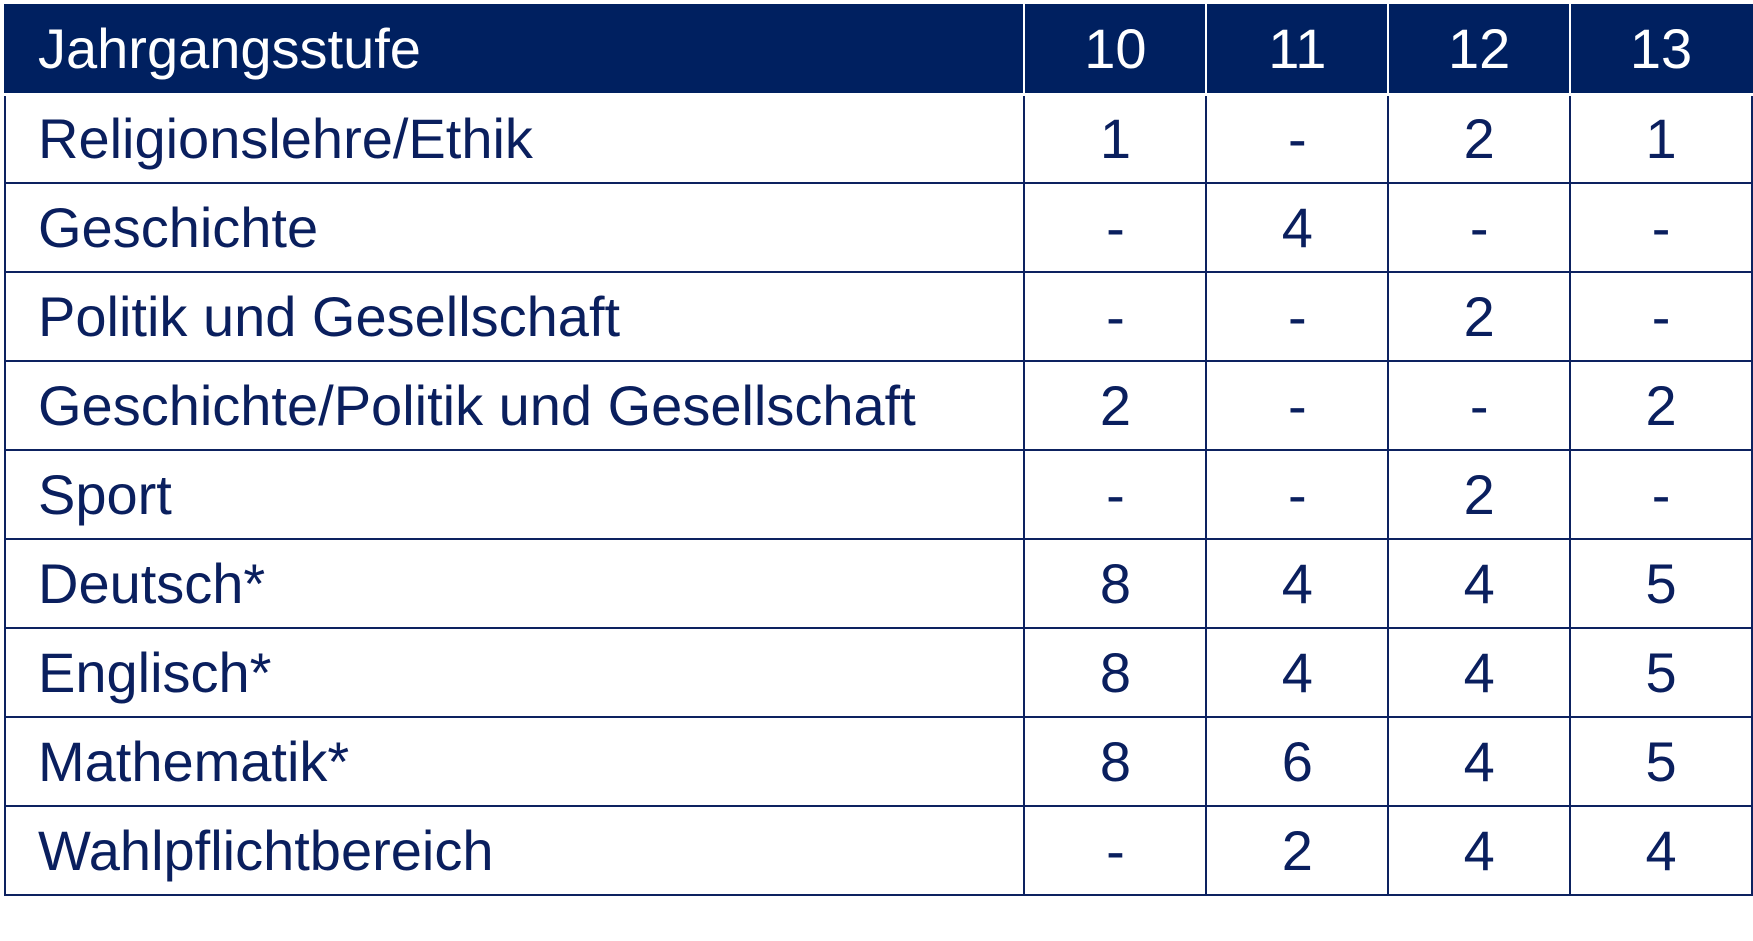  Describe the element at coordinates (1661, 138) in the screenshot. I see `hours-cell-grade-13: 1` at that location.